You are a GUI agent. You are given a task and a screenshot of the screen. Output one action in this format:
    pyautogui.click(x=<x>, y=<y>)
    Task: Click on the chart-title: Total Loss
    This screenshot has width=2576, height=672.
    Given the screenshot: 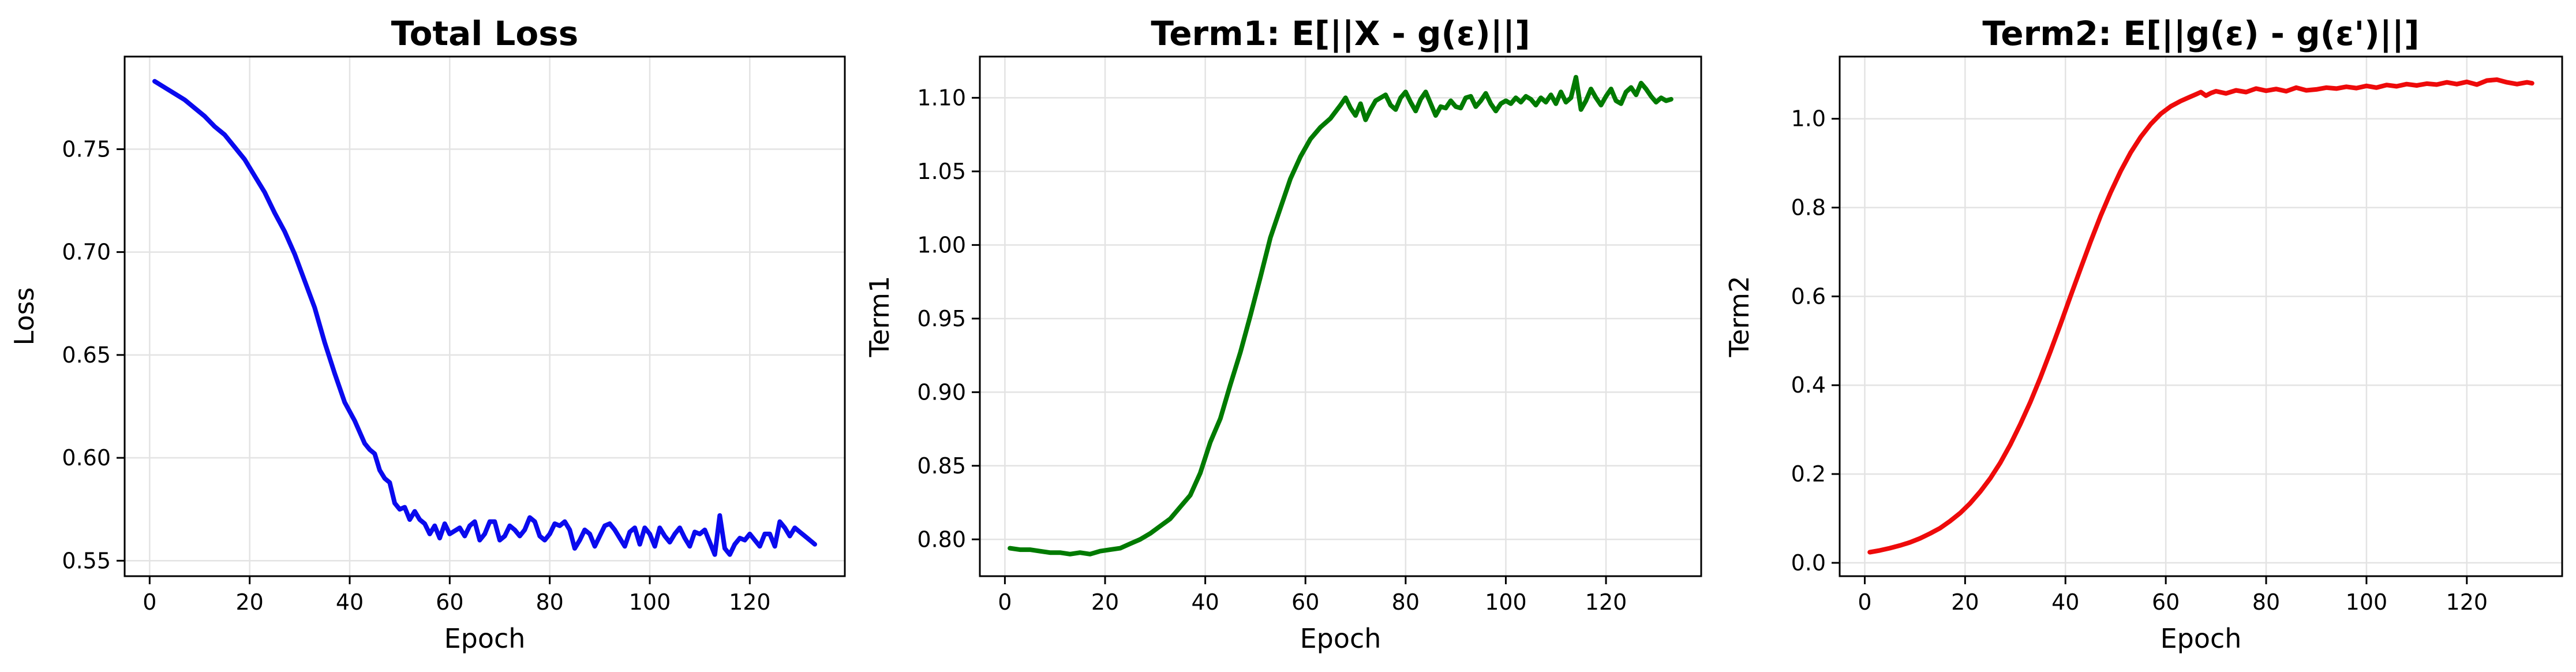 What is the action you would take?
    pyautogui.click(x=485, y=33)
    